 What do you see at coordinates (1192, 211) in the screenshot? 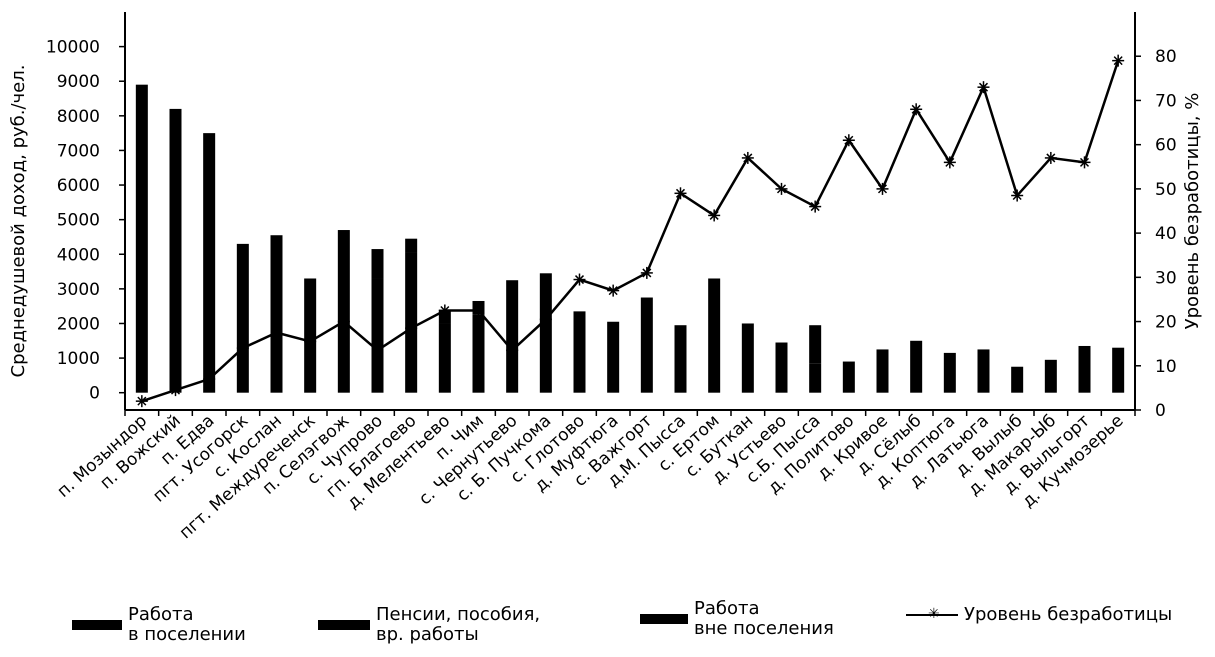
I see `y2-axis-title: Уровень безработицы, %` at bounding box center [1192, 211].